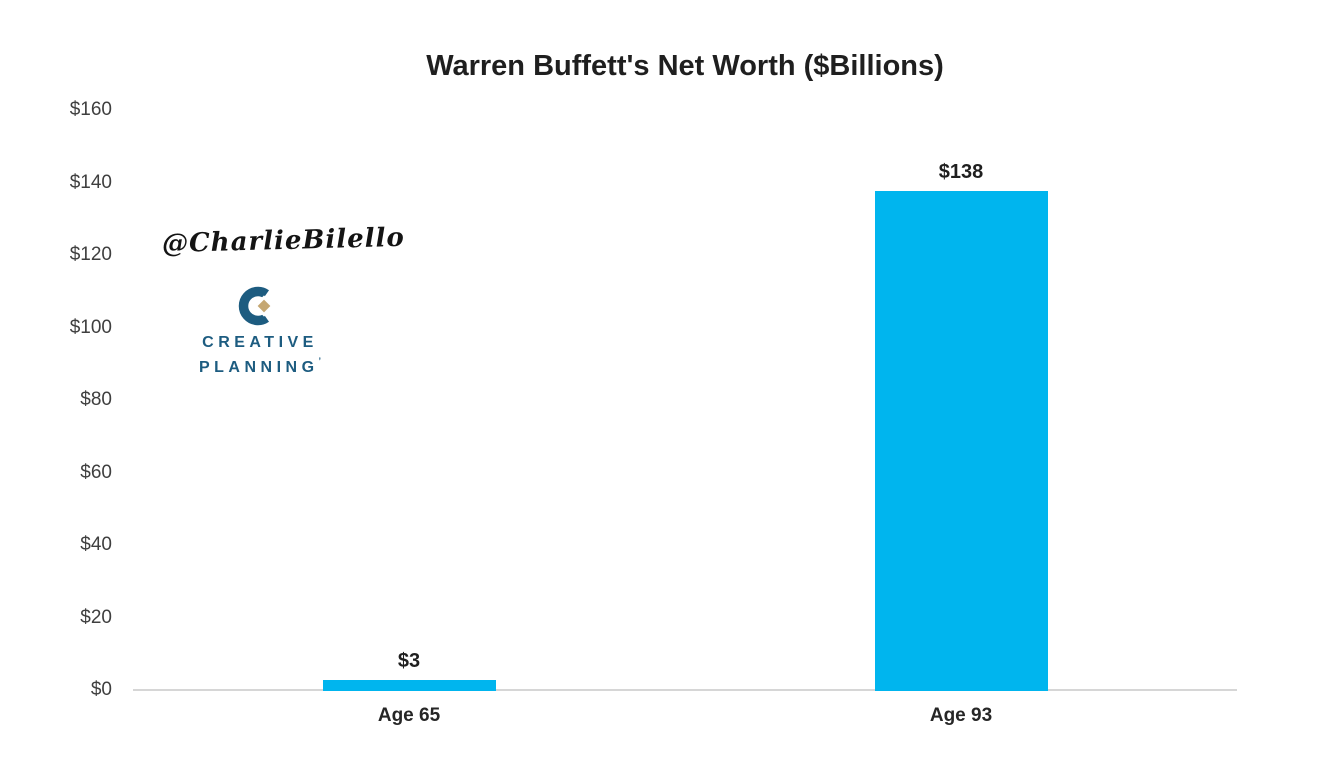  What do you see at coordinates (96, 472) in the screenshot?
I see `y-axis-tick-label: $60` at bounding box center [96, 472].